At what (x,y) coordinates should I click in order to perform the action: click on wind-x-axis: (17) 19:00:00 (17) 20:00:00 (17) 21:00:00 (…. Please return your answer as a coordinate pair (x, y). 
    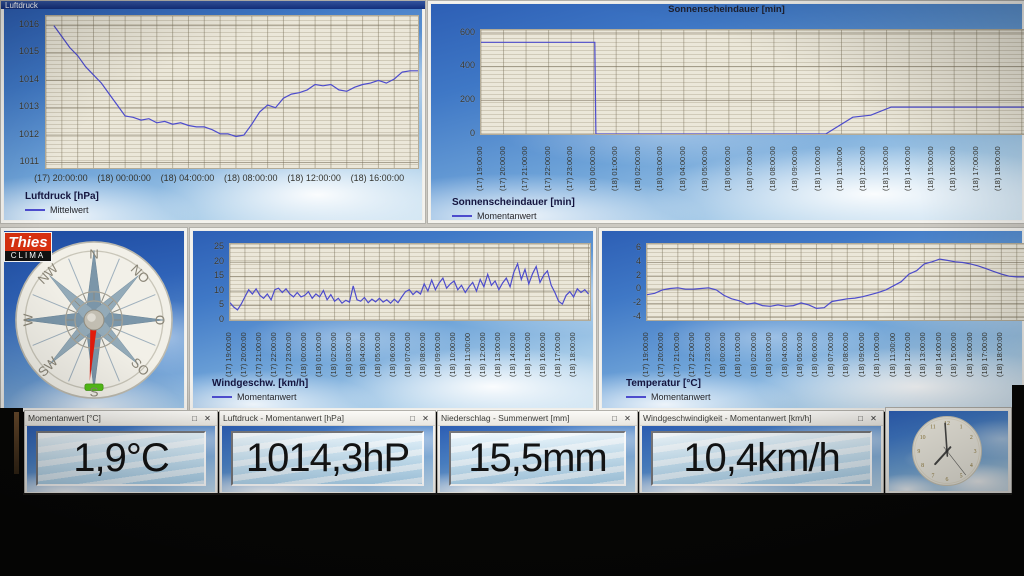
    Looking at the image, I should click on (406, 351).